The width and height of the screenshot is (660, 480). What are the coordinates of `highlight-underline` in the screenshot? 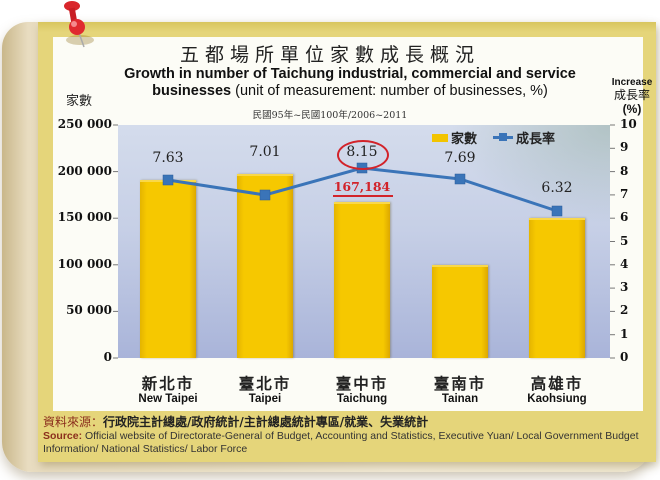 It's located at (363, 196).